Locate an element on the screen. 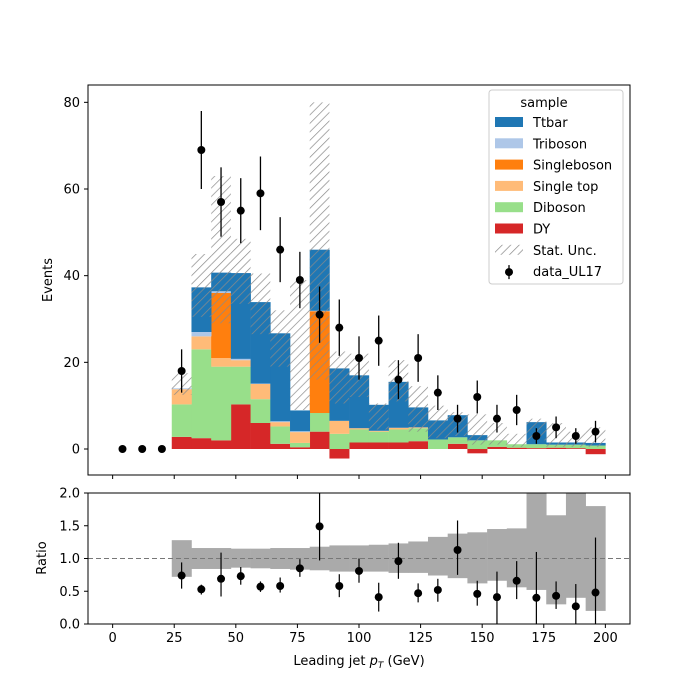 Image resolution: width=700 pixels, height=700 pixels. main-y-axis-label: Events is located at coordinates (48, 280).